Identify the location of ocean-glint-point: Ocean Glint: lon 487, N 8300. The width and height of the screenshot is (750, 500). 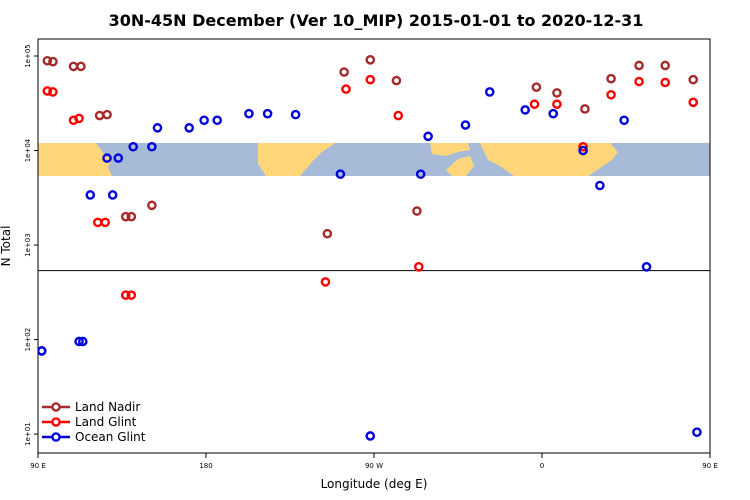
(107, 158).